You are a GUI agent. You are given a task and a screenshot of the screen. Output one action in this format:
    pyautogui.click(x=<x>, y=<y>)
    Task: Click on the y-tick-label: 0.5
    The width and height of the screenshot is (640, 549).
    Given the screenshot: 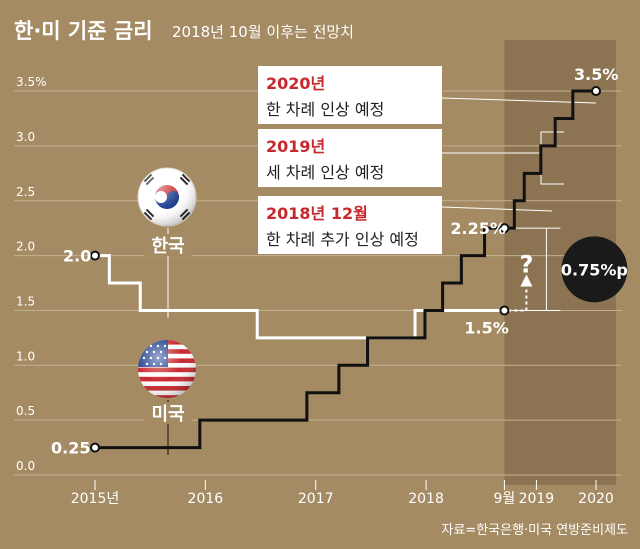 What is the action you would take?
    pyautogui.click(x=25, y=411)
    